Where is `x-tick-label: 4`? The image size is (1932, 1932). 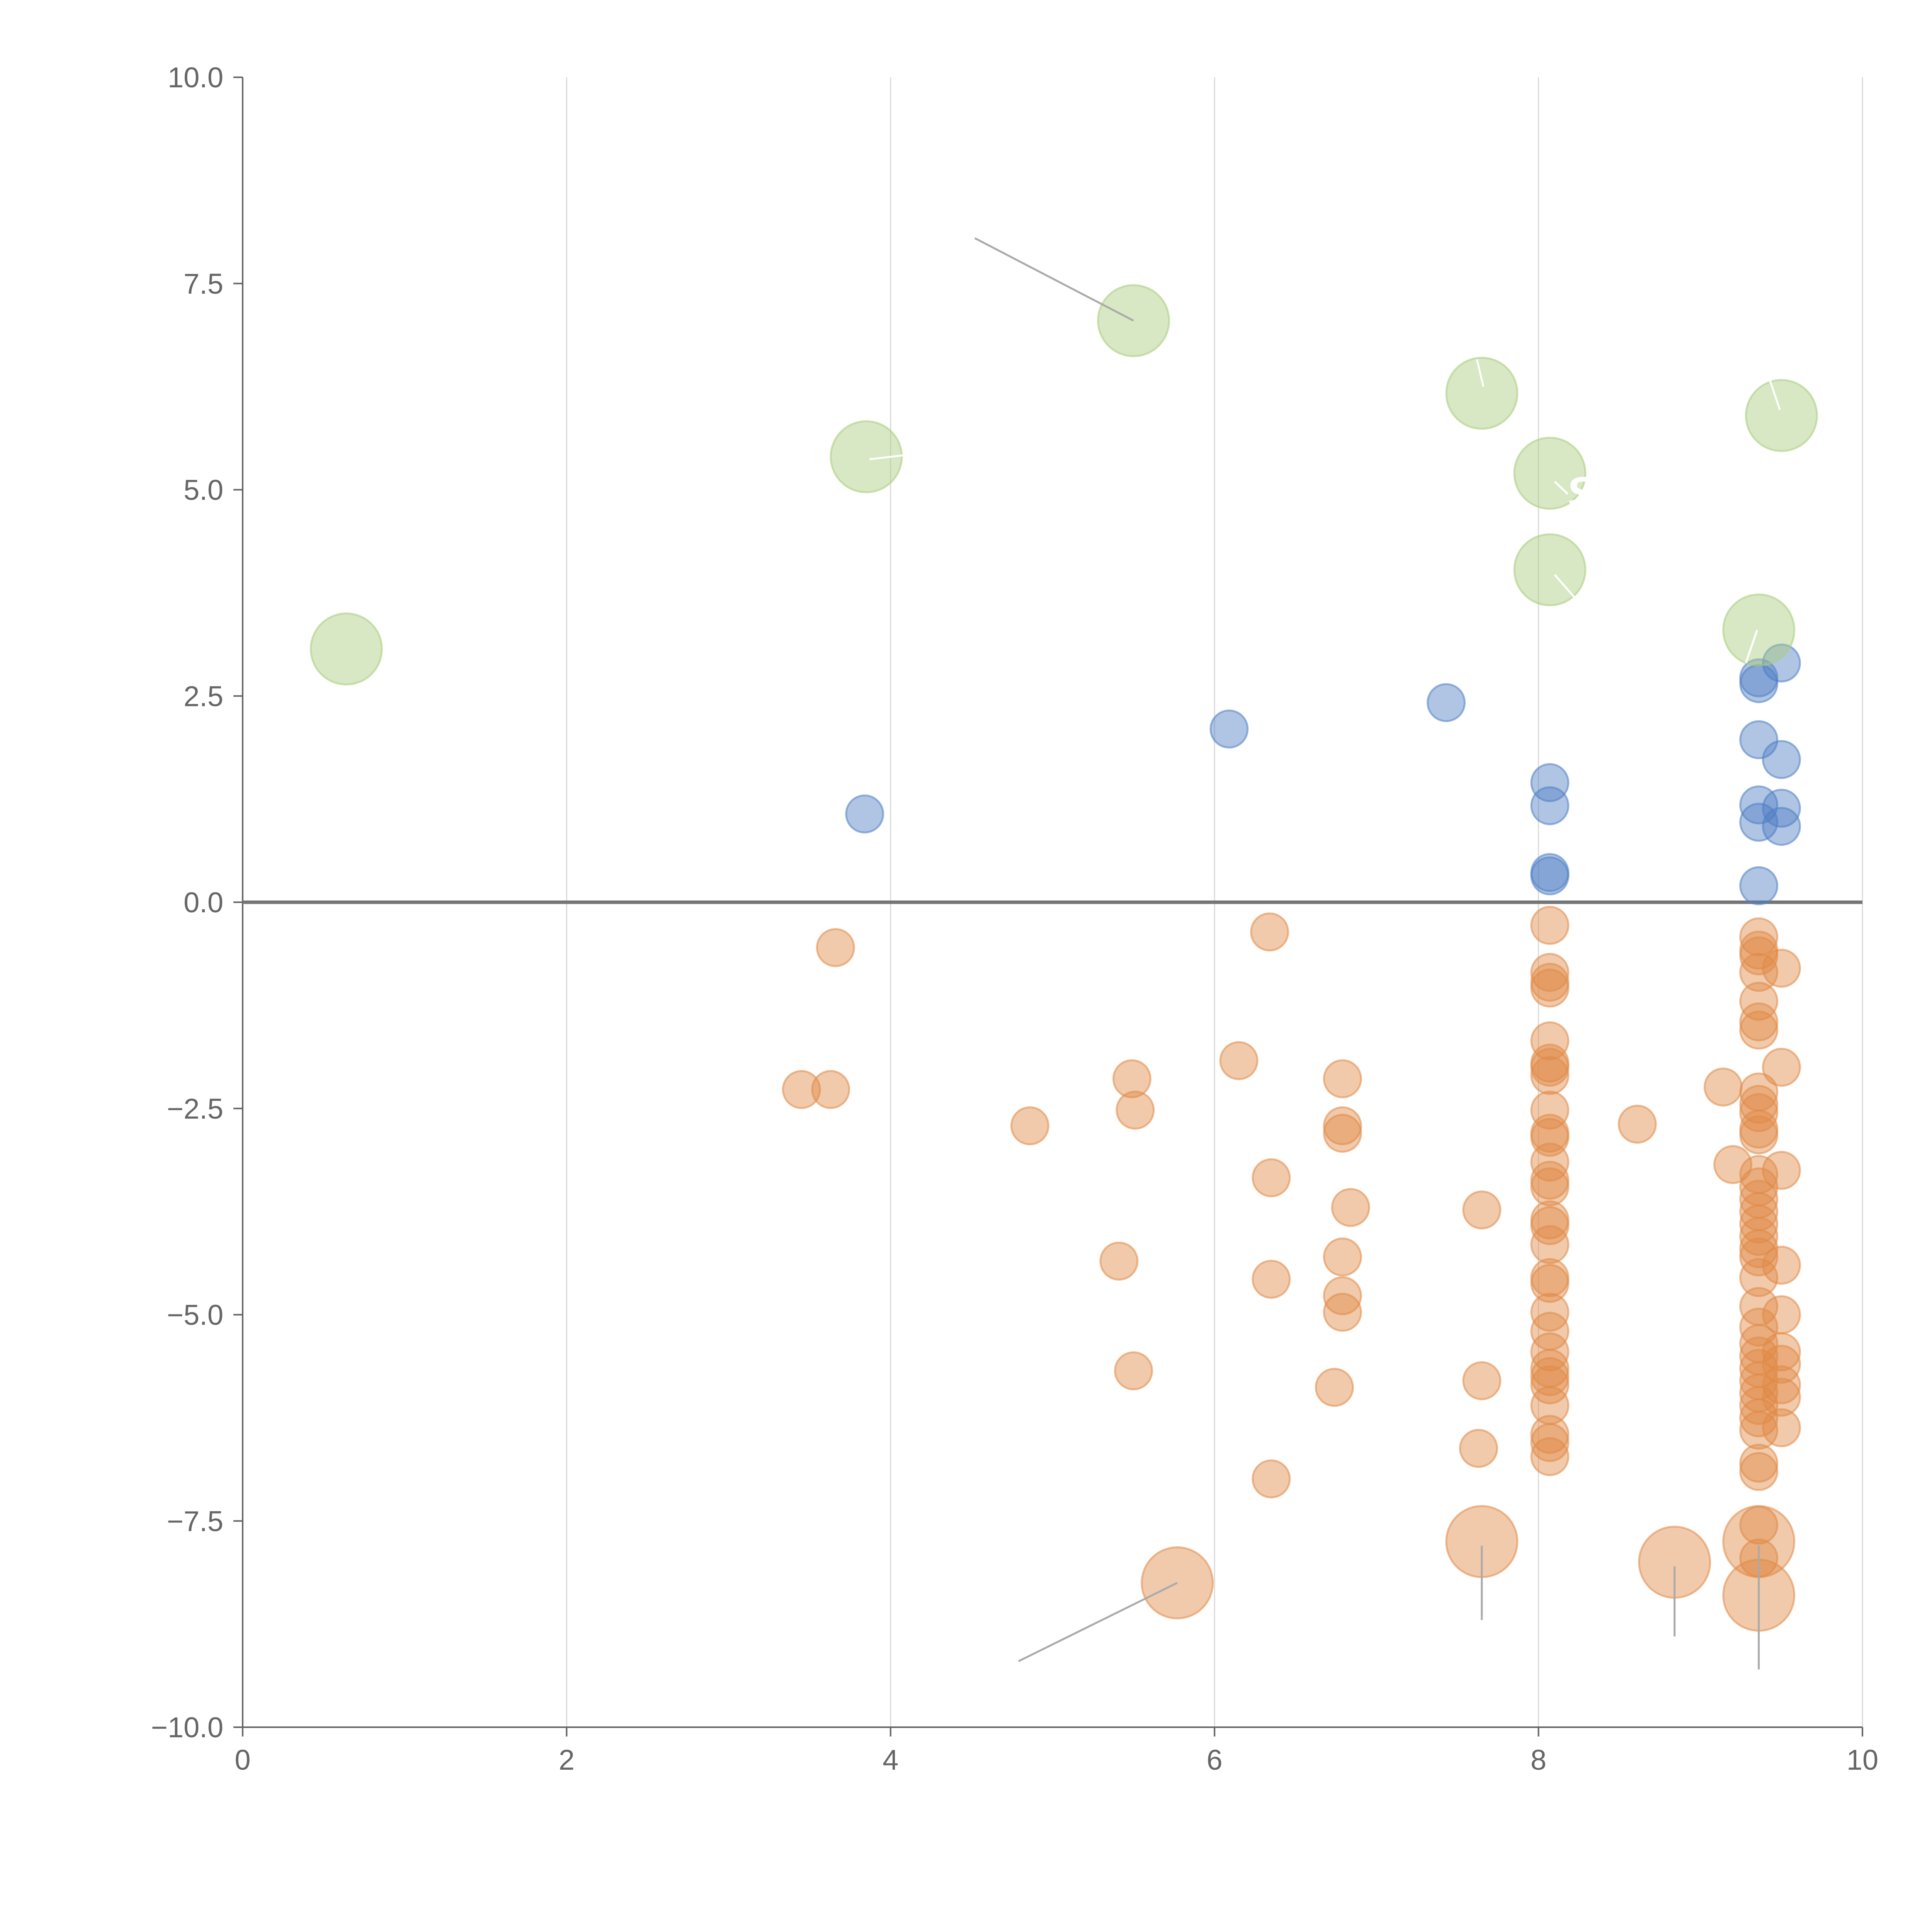
x-tick-label: 4 is located at coordinates (891, 1760).